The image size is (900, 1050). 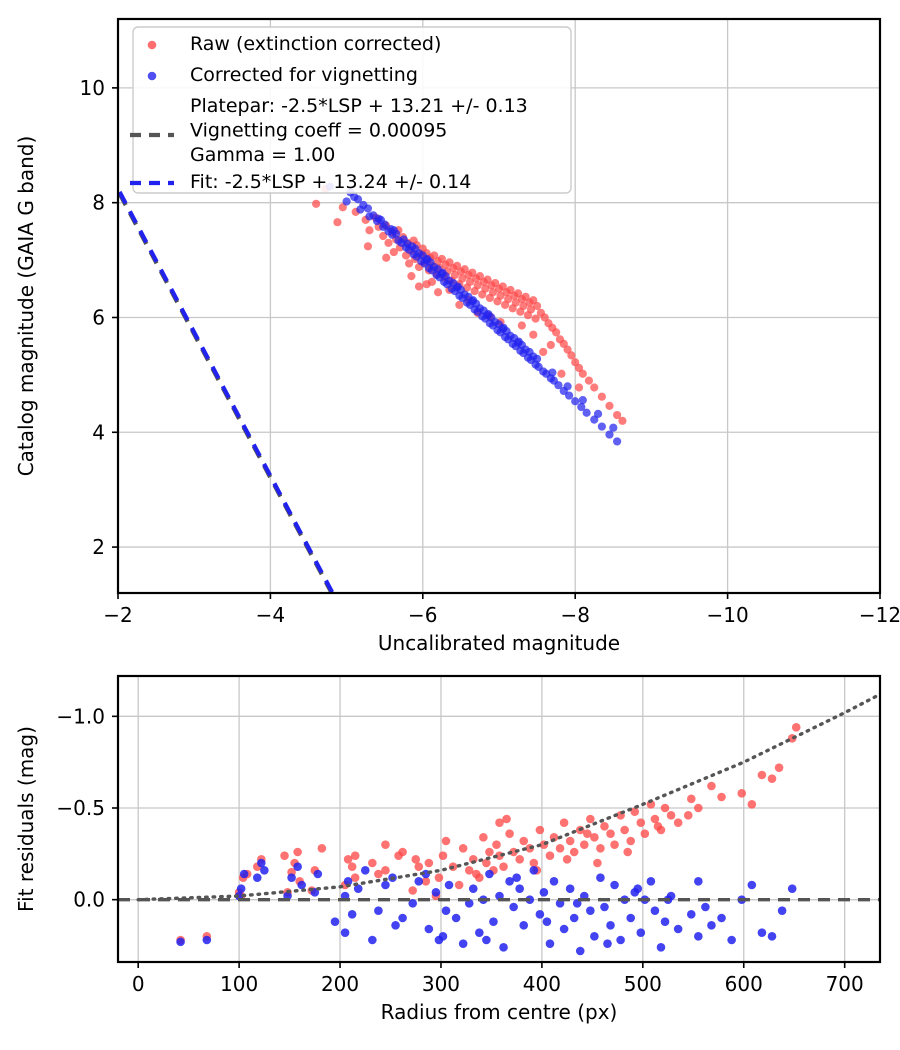 I want to click on legend-marker-dot, so click(x=152, y=45).